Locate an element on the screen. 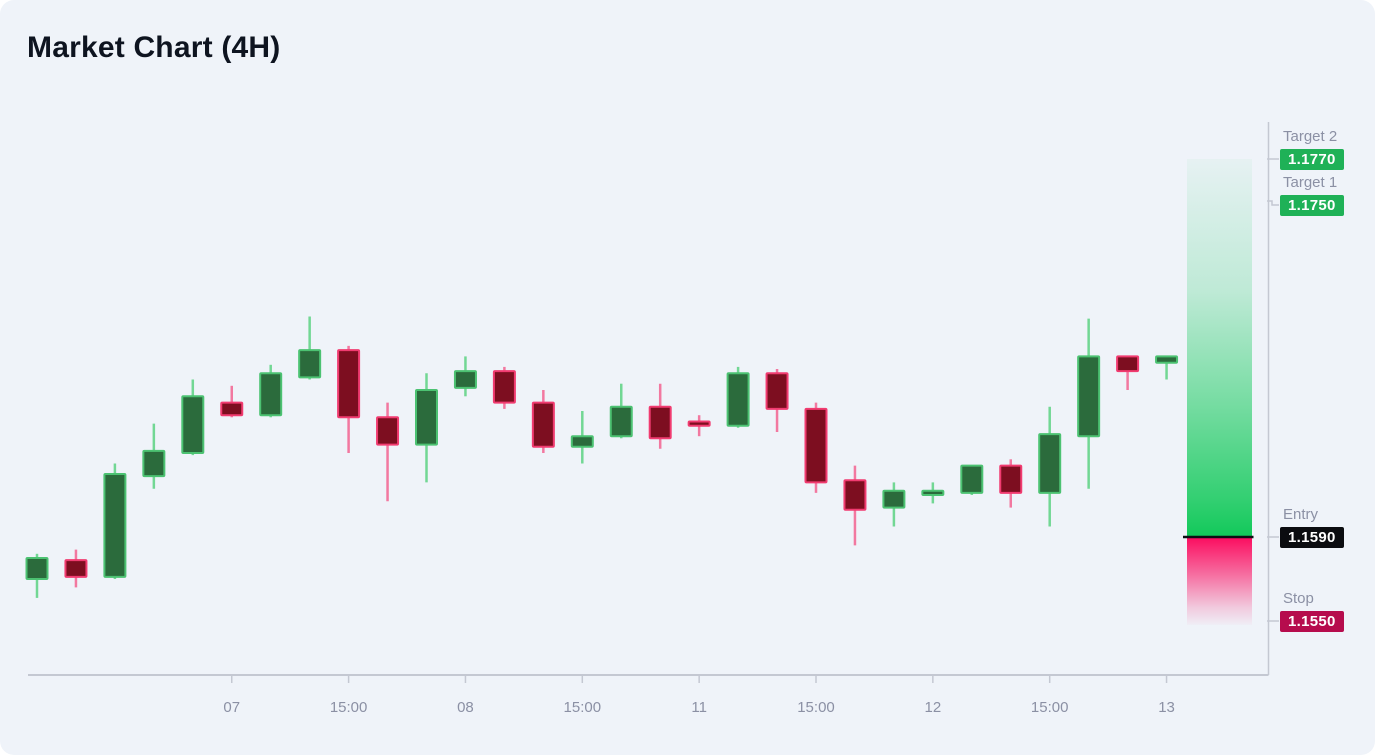  candle-17-down is located at coordinates (660, 416).